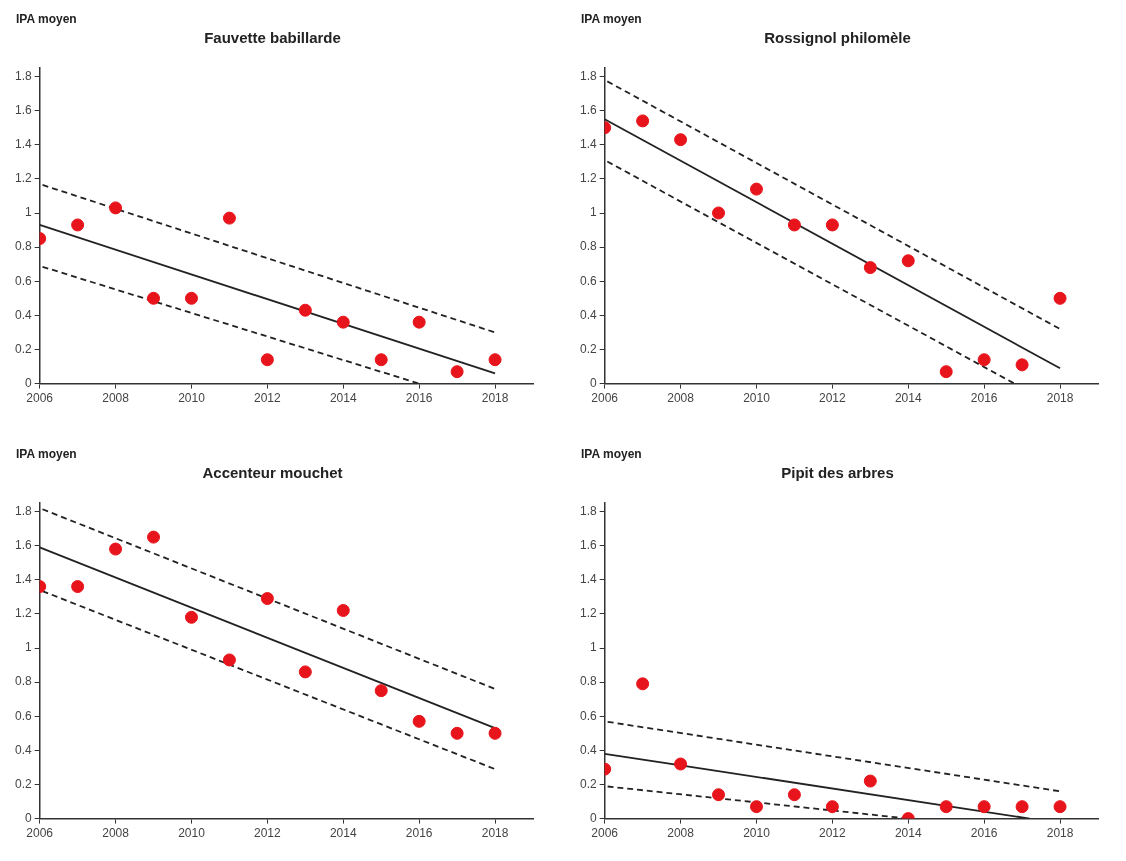  I want to click on chart-title: Accenteur mouchet, so click(272, 473).